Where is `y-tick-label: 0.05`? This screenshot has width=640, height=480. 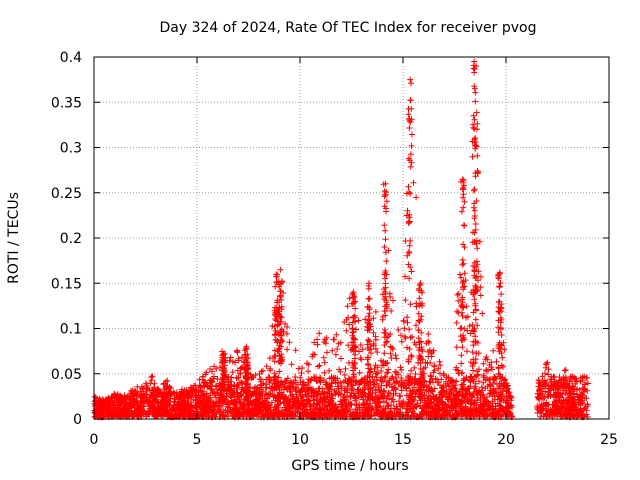
y-tick-label: 0.05 is located at coordinates (66, 375).